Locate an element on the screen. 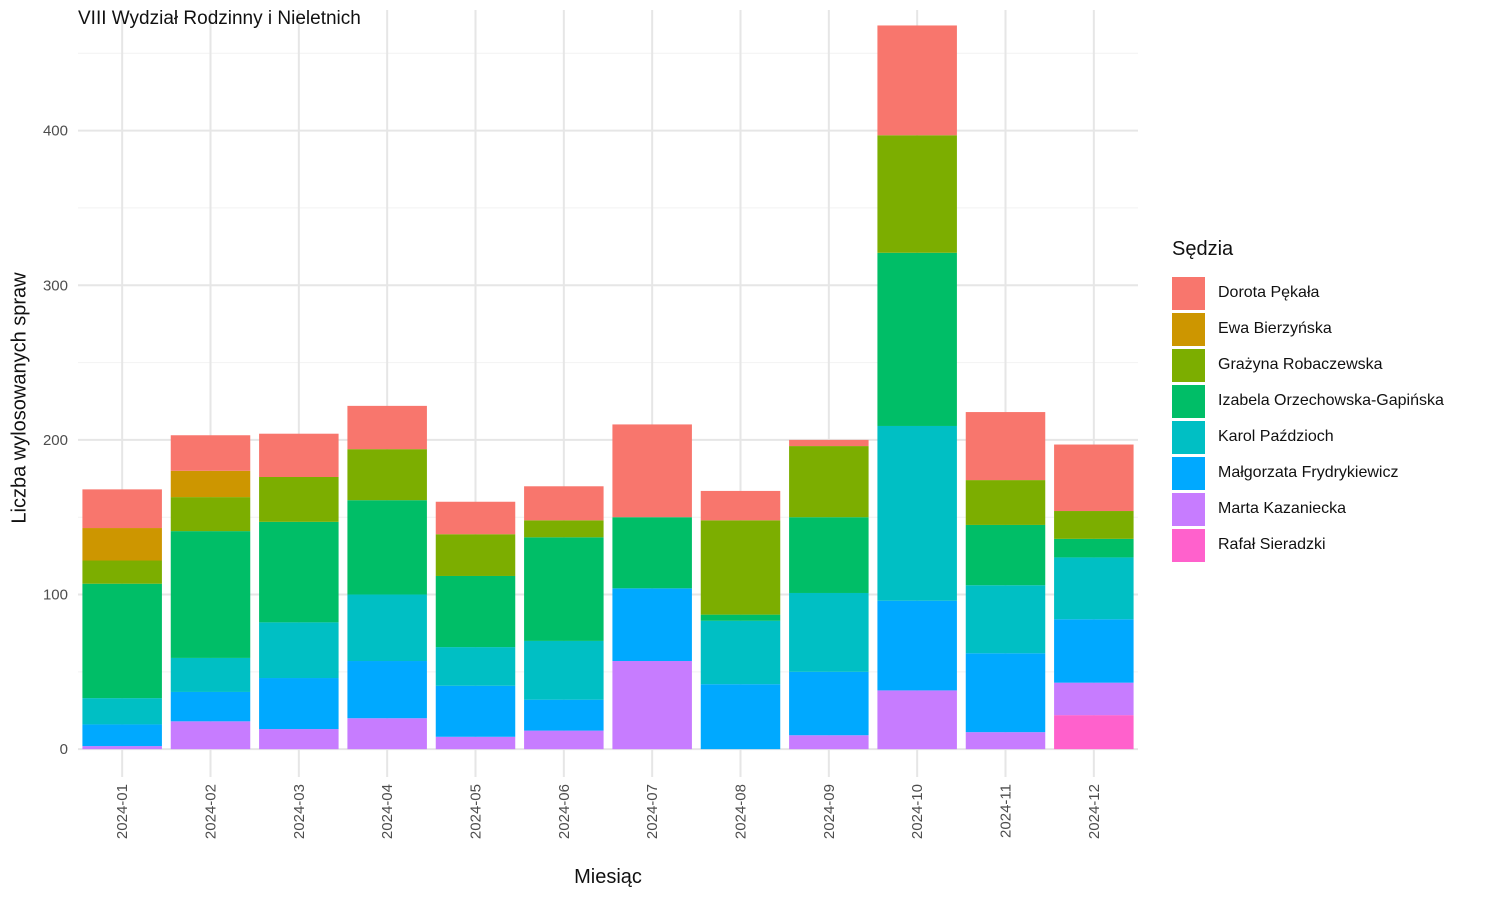  legend-label: Karol Paździoch is located at coordinates (1276, 436).